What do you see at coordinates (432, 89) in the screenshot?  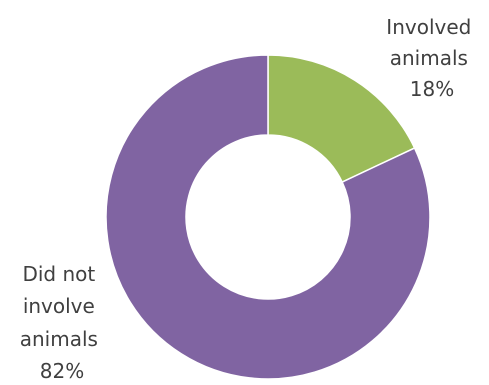 I see `data-label-line: 18%` at bounding box center [432, 89].